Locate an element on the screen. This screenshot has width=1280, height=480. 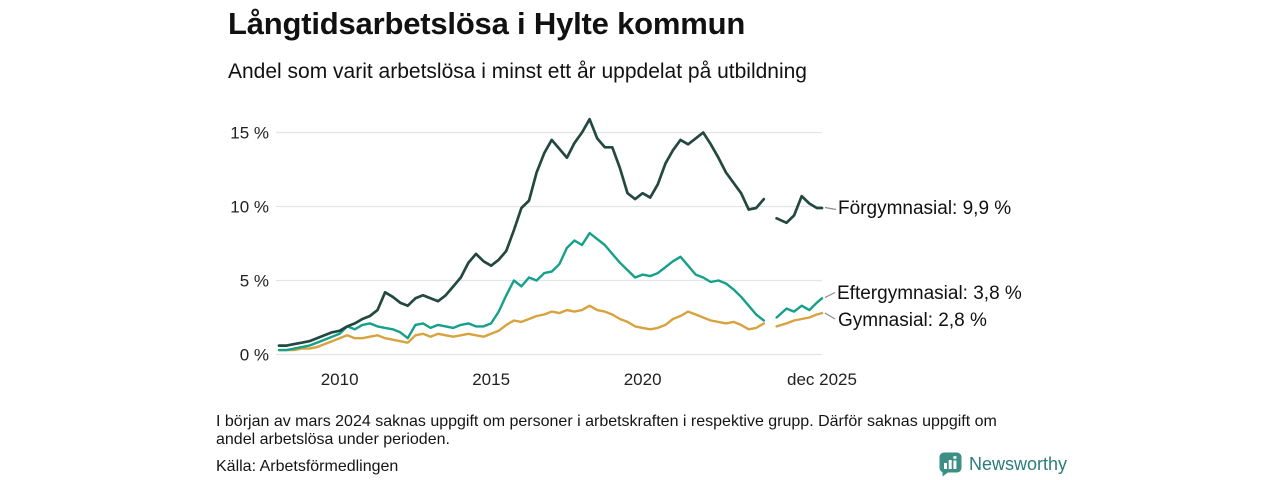
newsworthy-brand: Newsworthy is located at coordinates (1003, 464).